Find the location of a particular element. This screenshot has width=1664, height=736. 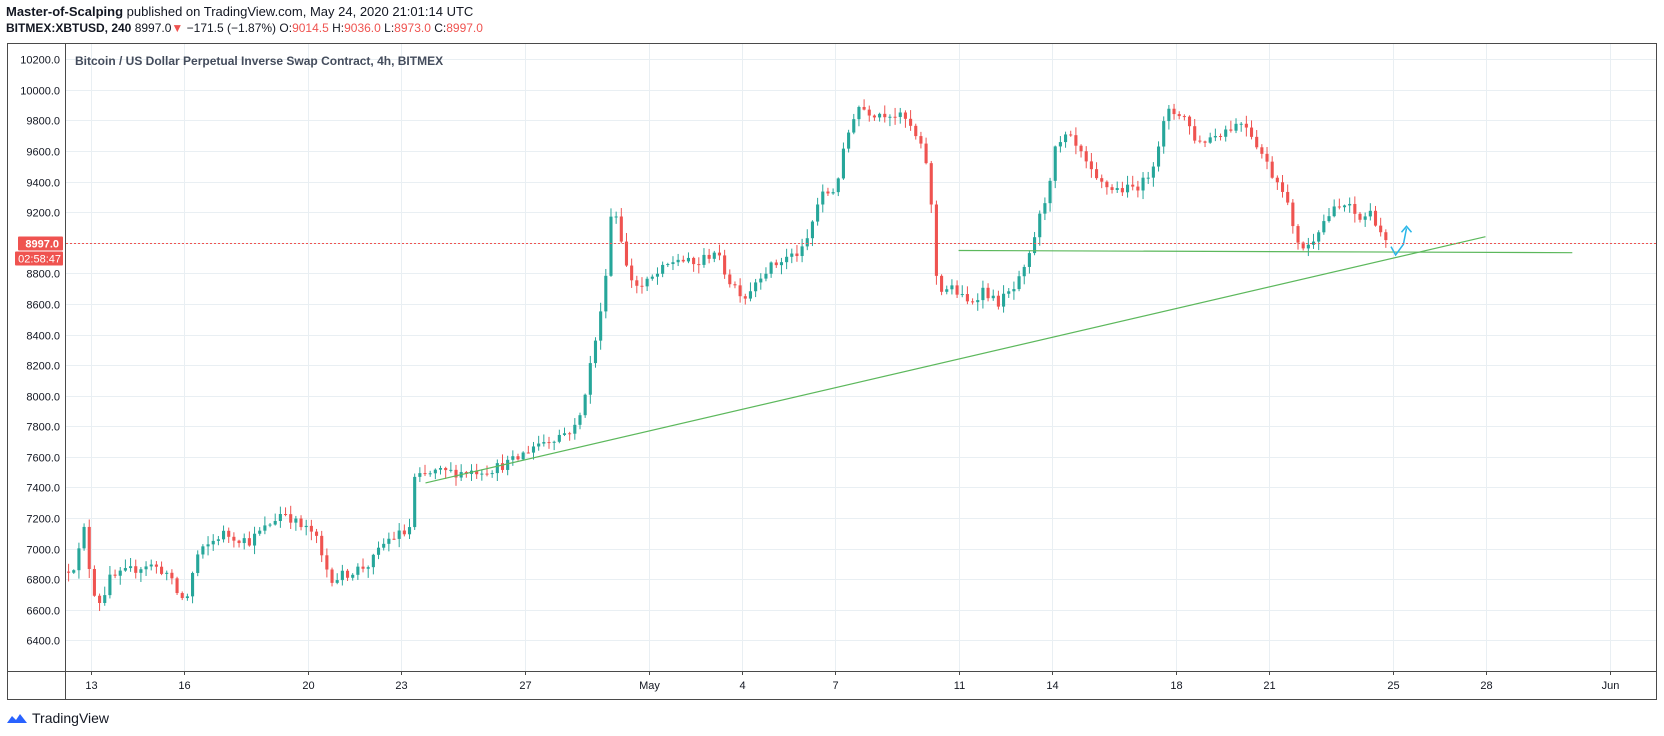

tradingview-logo: TradingView is located at coordinates (57, 718).